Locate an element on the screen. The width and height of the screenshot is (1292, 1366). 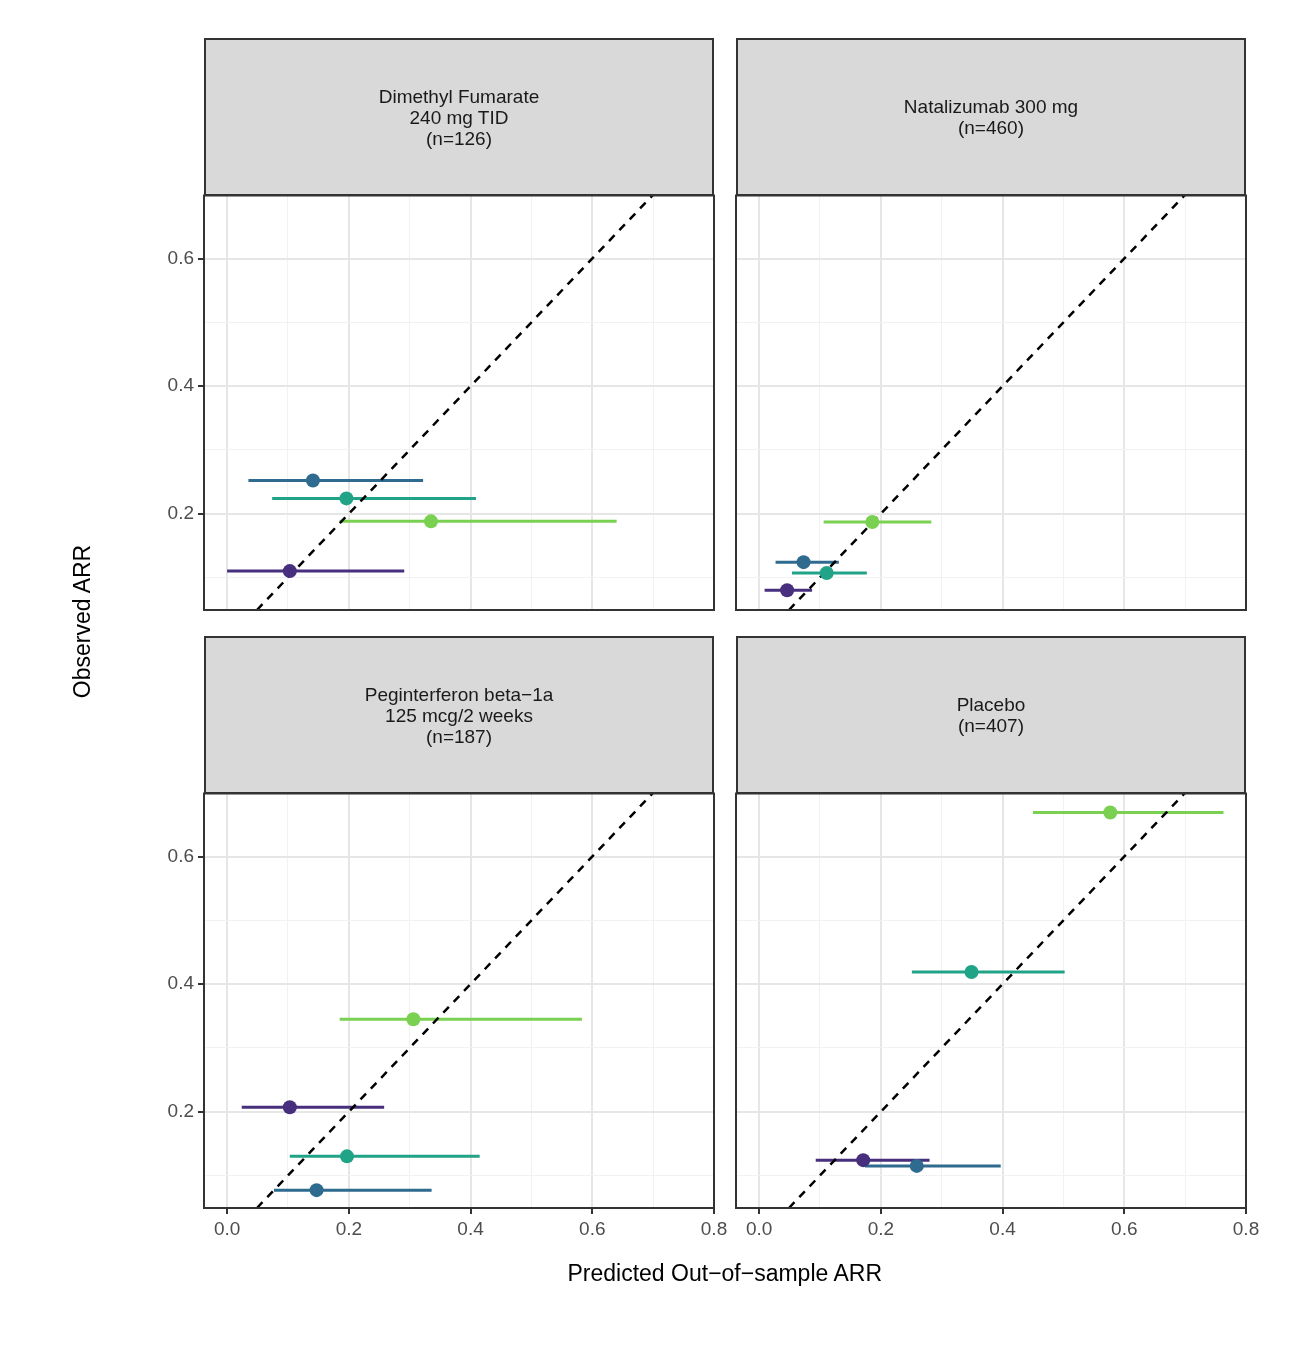
chart-title: Dimethyl Fumarate 240 mg TID (n=126) is located at coordinates (459, 117).